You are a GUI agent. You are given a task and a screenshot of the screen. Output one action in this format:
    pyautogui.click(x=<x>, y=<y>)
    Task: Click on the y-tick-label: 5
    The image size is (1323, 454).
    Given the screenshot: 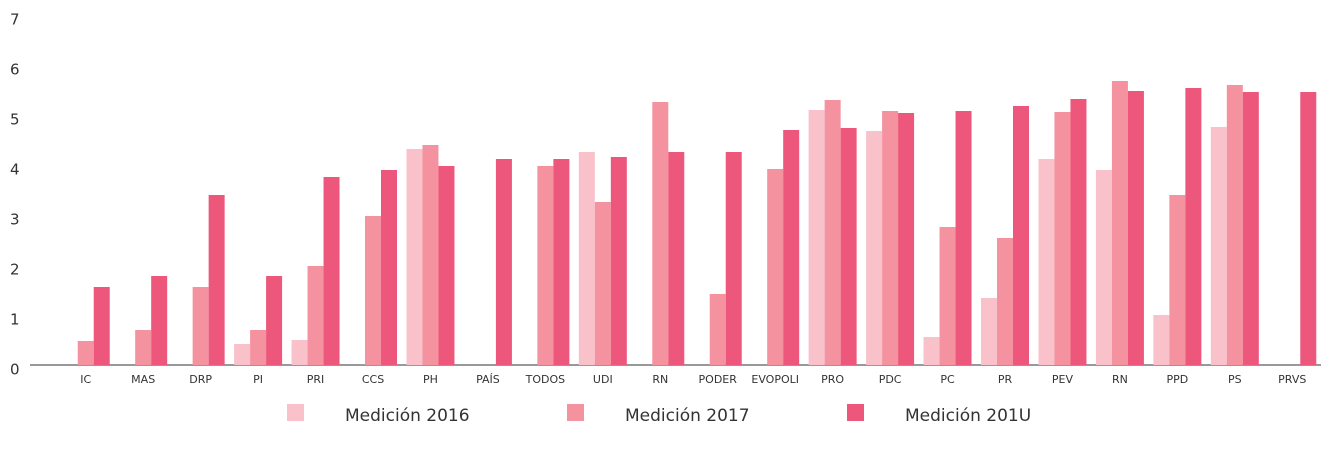 What is the action you would take?
    pyautogui.click(x=15, y=120)
    